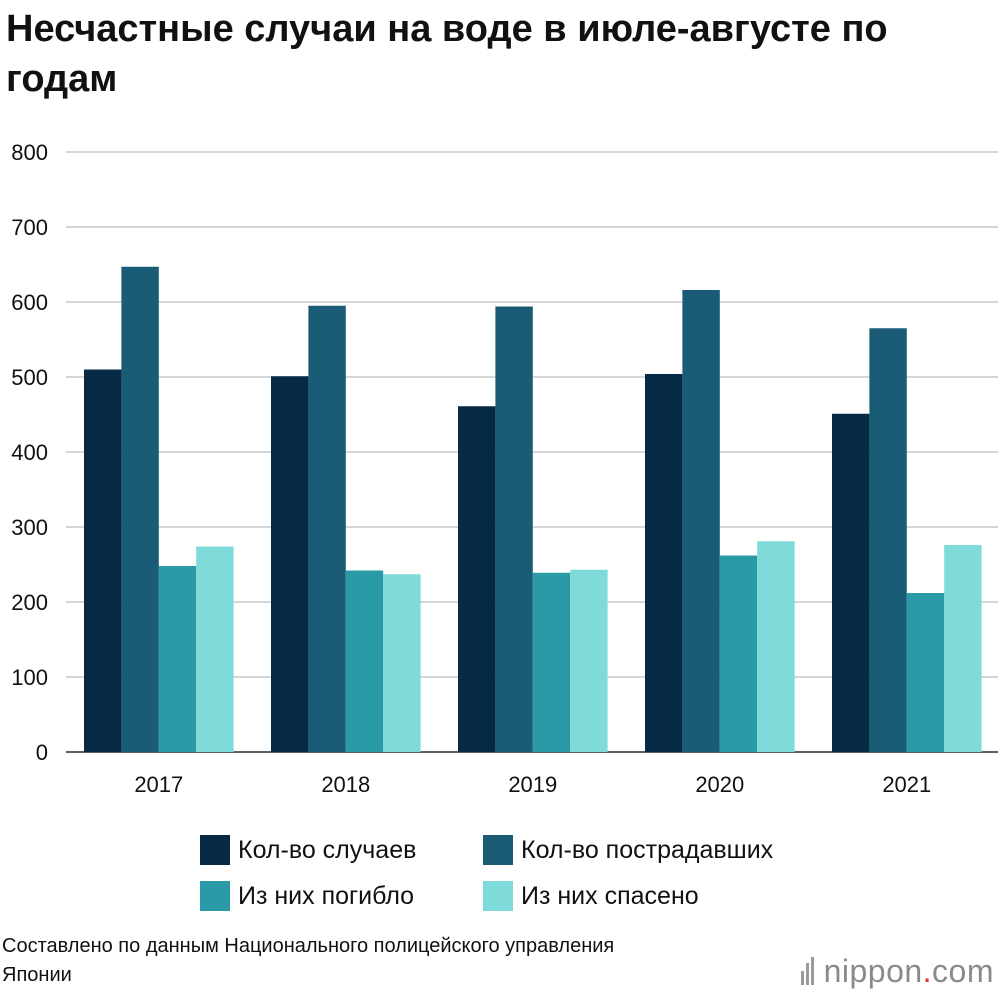 The width and height of the screenshot is (1000, 994). Describe the element at coordinates (906, 784) in the screenshot. I see `x-tick-label: 2021` at that location.